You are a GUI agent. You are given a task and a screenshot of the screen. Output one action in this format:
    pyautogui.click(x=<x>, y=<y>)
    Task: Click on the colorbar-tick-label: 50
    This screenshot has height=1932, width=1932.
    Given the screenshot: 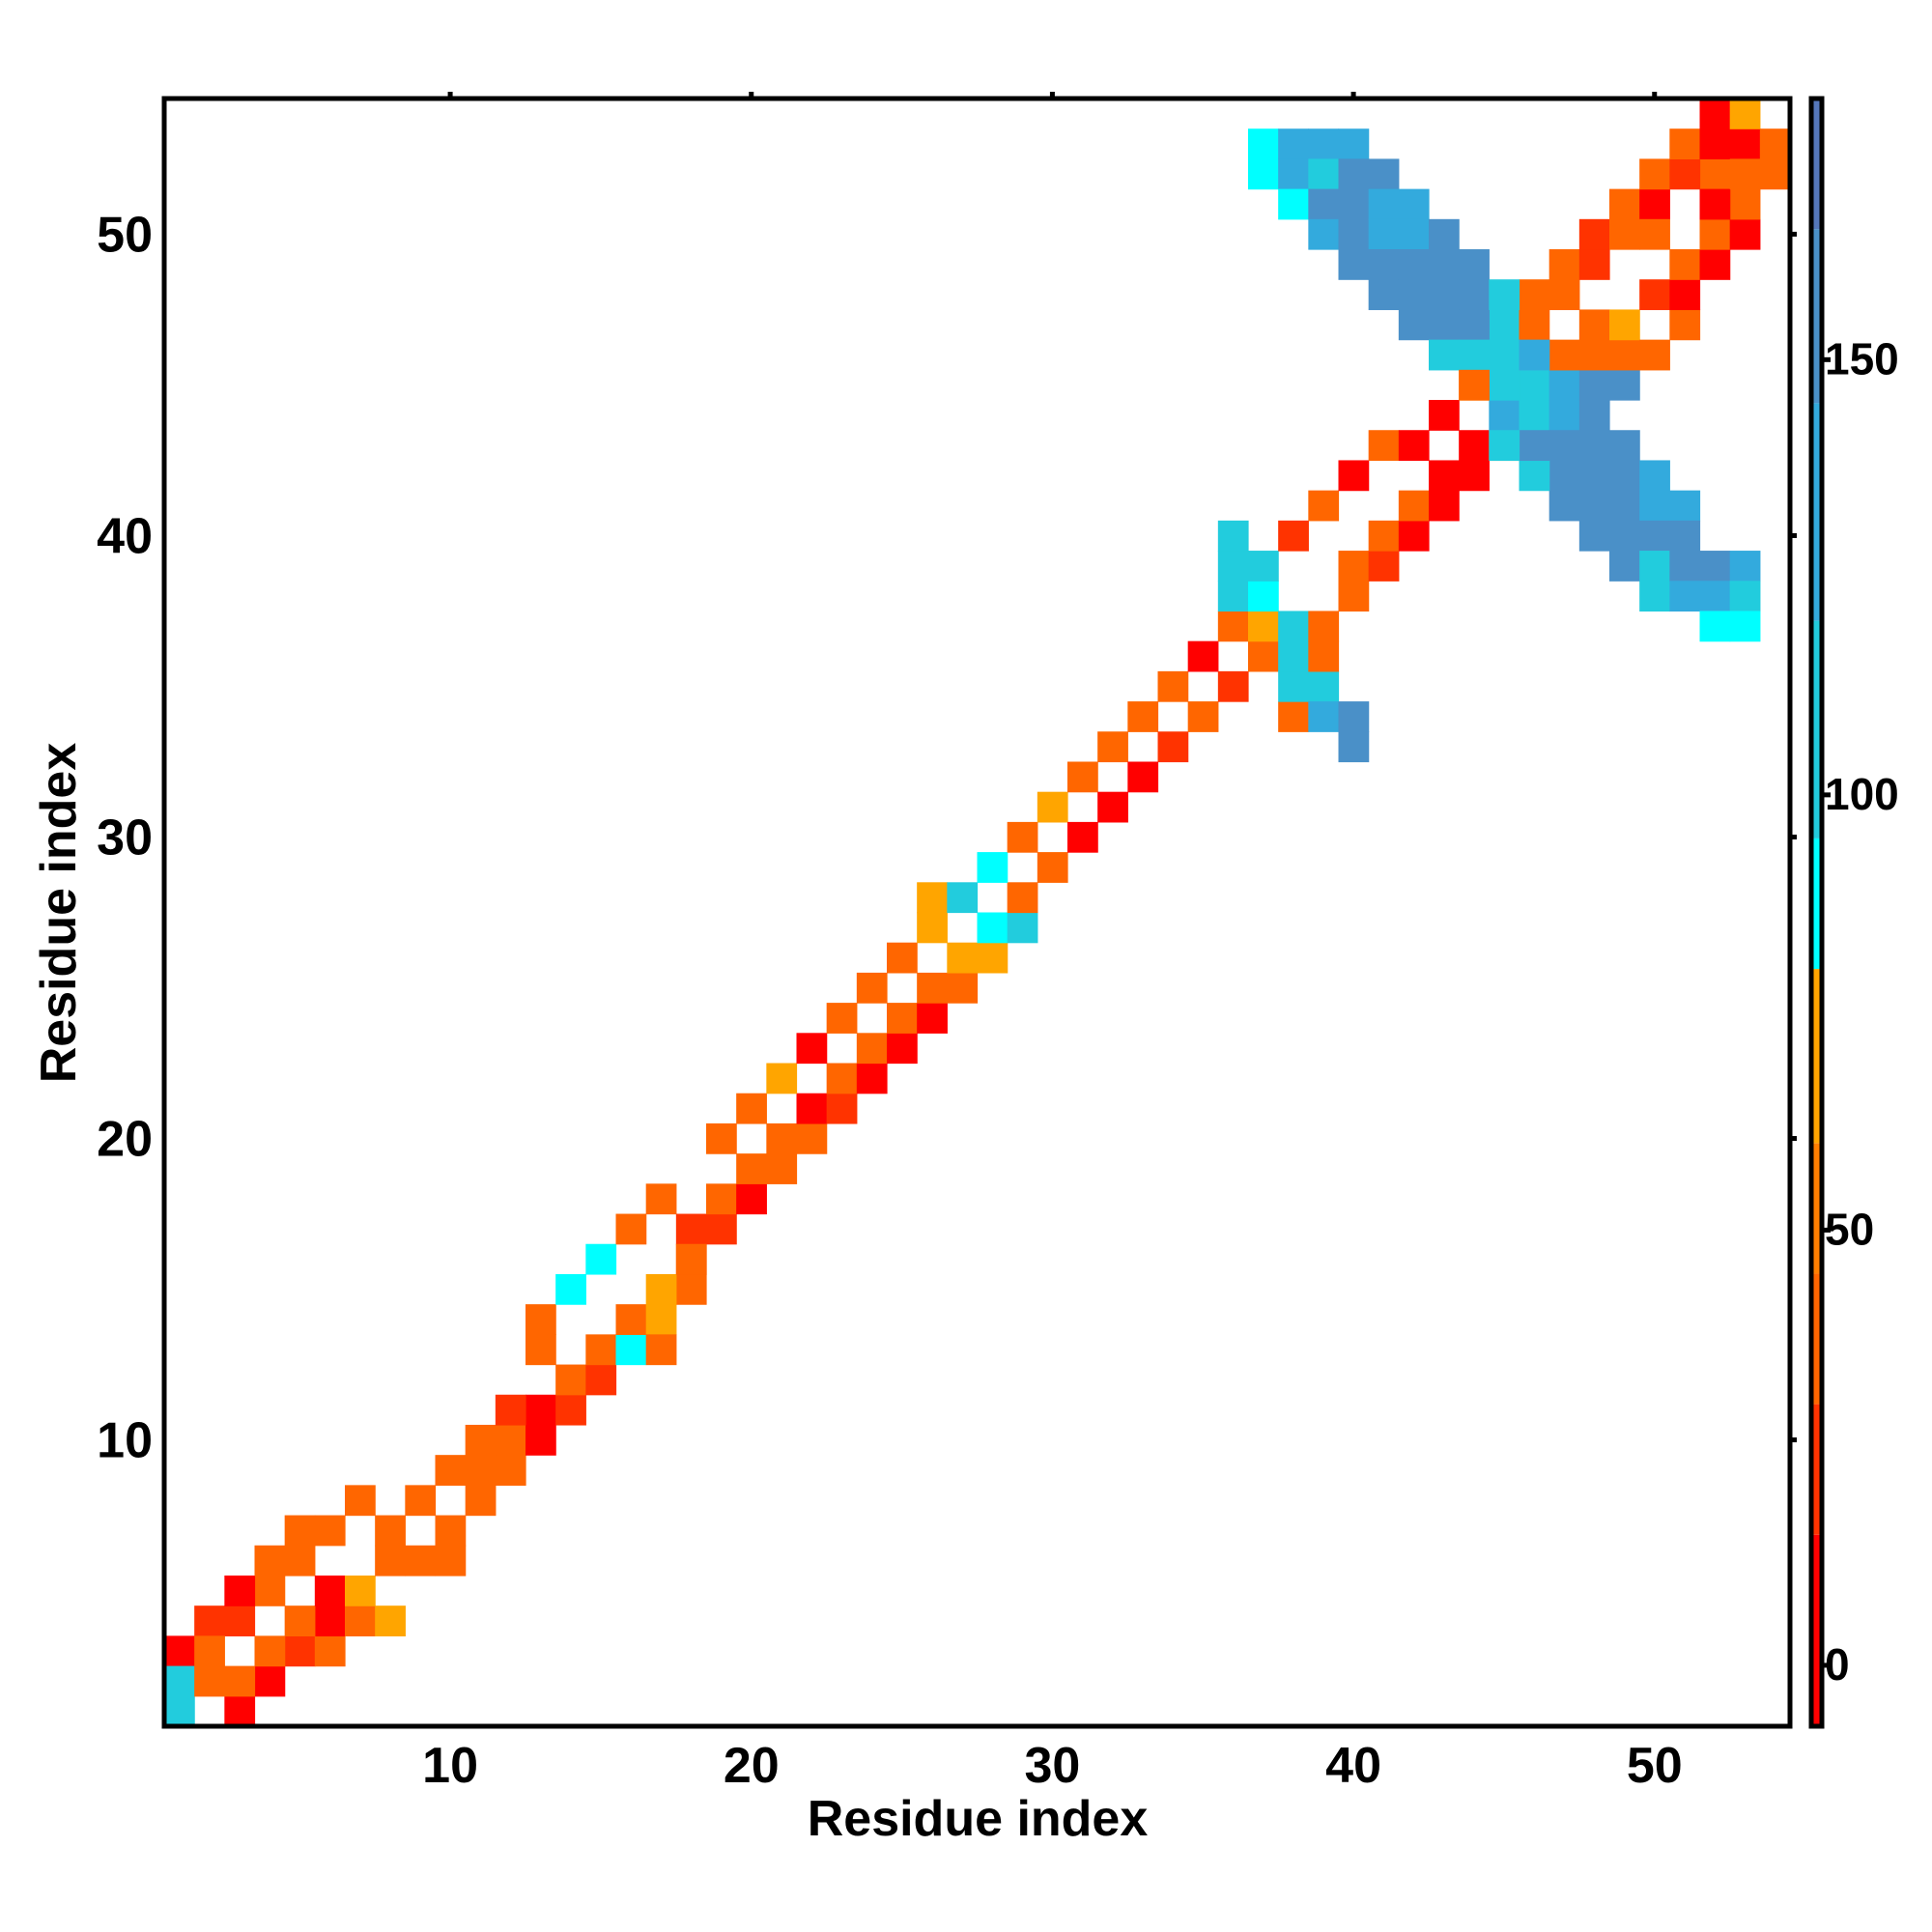 What is the action you would take?
    pyautogui.click(x=1849, y=1229)
    